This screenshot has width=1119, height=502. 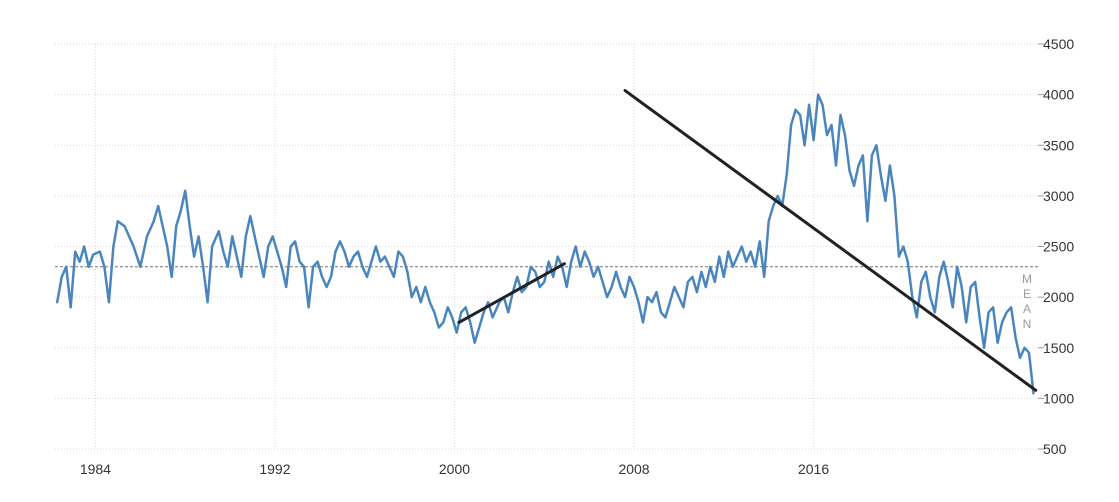 I want to click on y-tick-label: 4000, so click(x=1058, y=95).